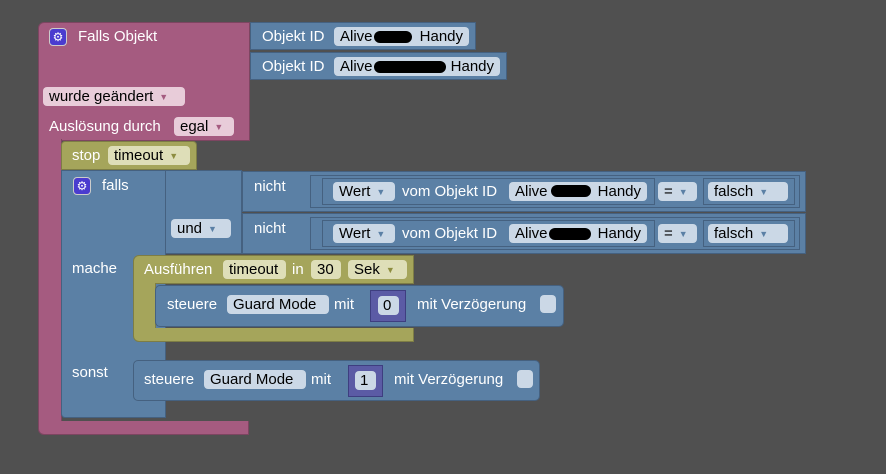 The image size is (886, 474). What do you see at coordinates (203, 212) in the screenshot?
I see `condition-area` at bounding box center [203, 212].